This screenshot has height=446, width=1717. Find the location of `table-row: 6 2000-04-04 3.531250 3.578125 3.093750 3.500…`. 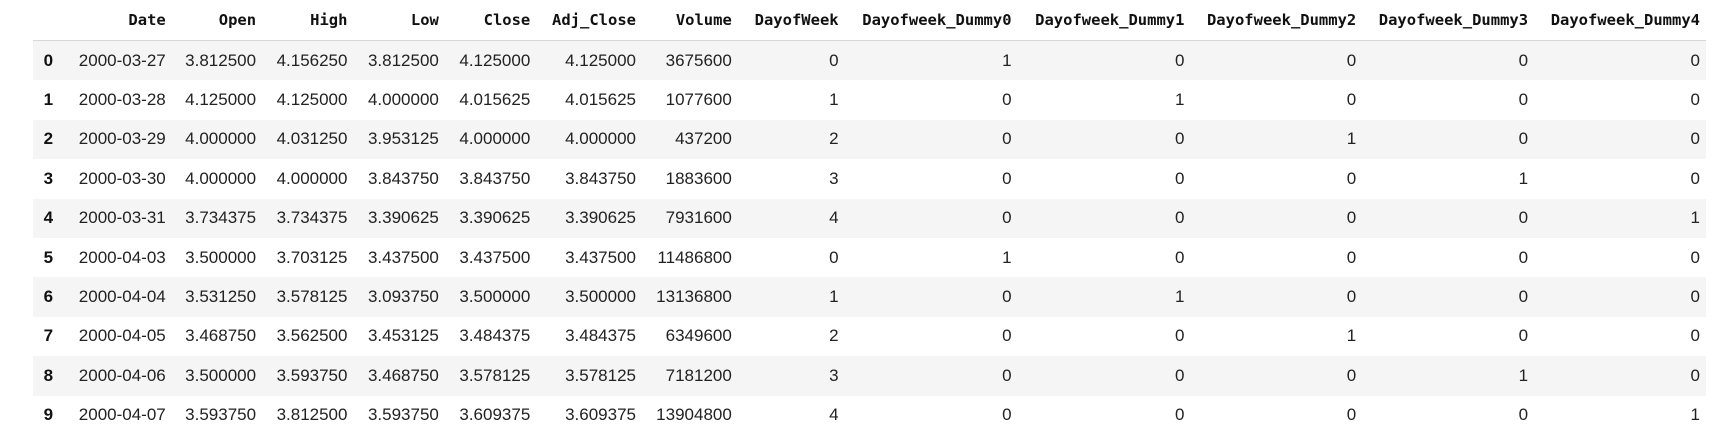

table-row: 6 2000-04-04 3.531250 3.578125 3.093750 3.500… is located at coordinates (869, 297).